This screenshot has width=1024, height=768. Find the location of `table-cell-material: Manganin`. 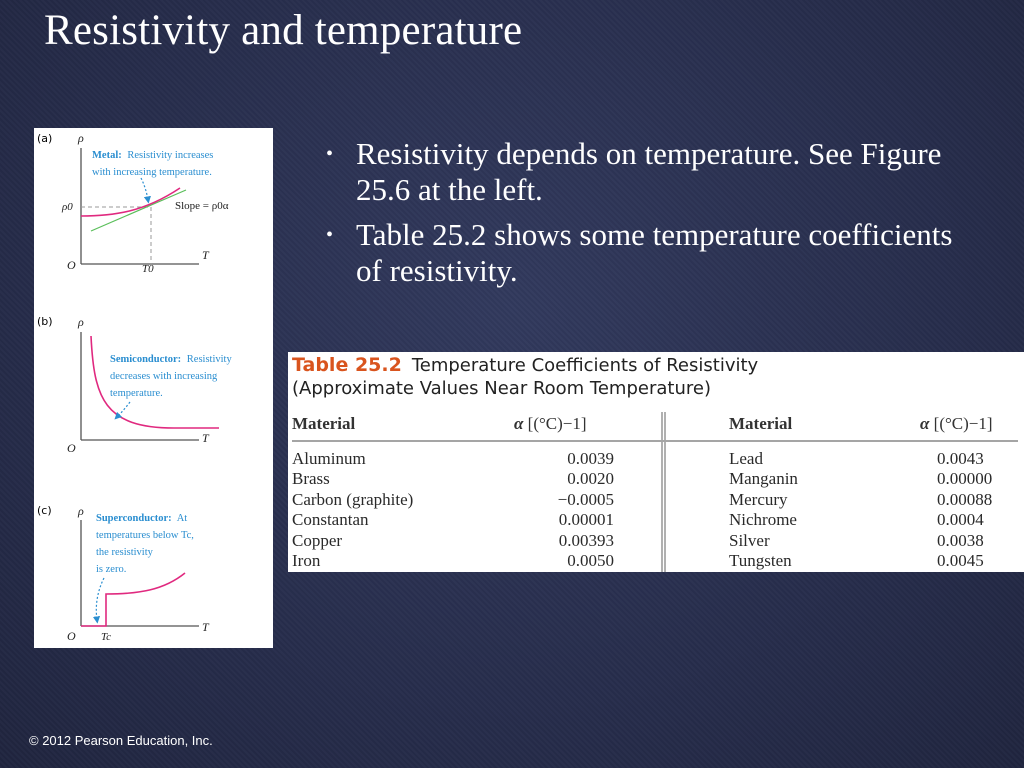

table-cell-material: Manganin is located at coordinates (763, 479).